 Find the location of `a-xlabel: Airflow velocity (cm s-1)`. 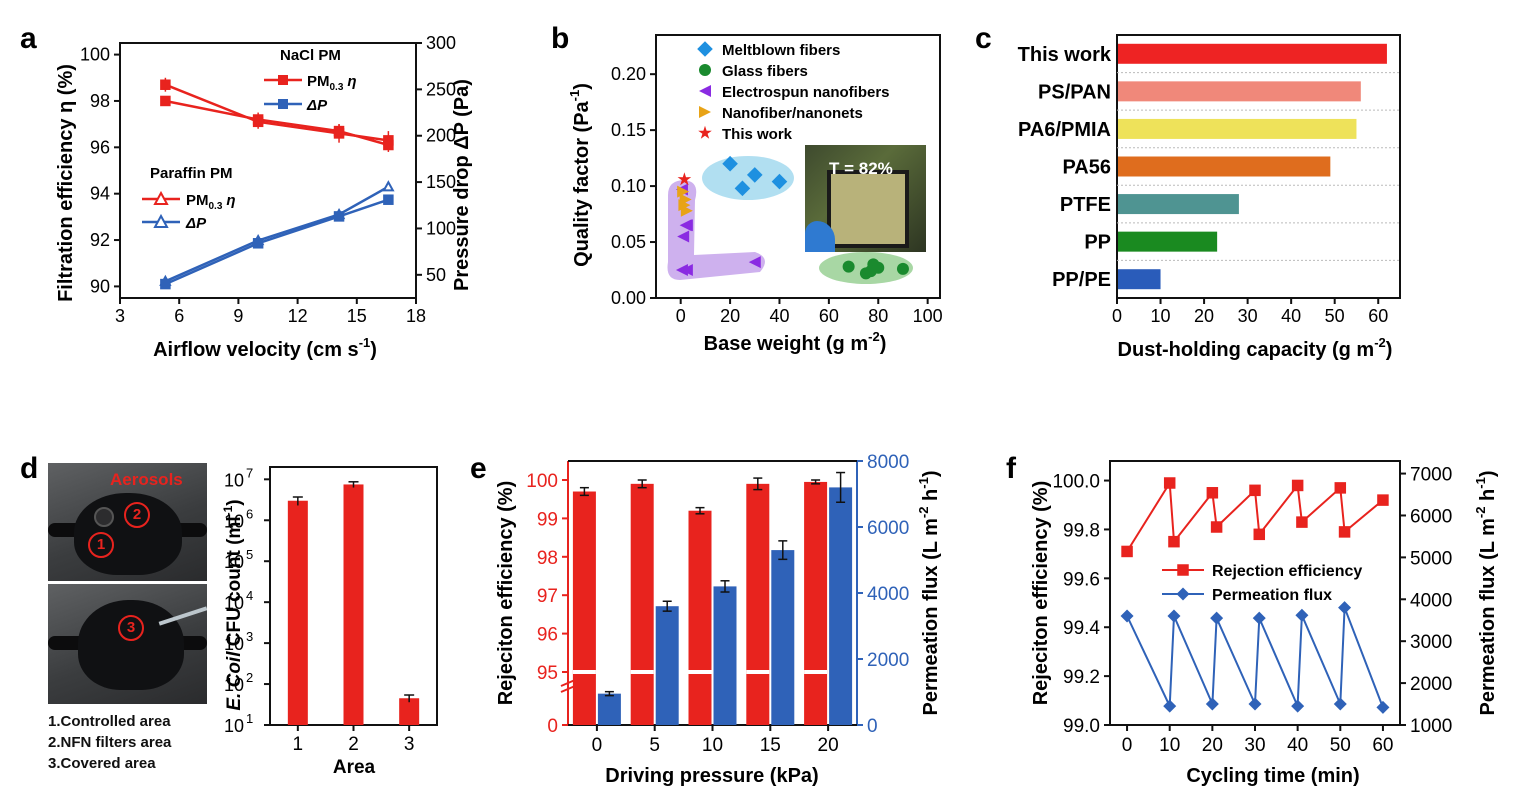

a-xlabel: Airflow velocity (cm s-1) is located at coordinates (265, 348).